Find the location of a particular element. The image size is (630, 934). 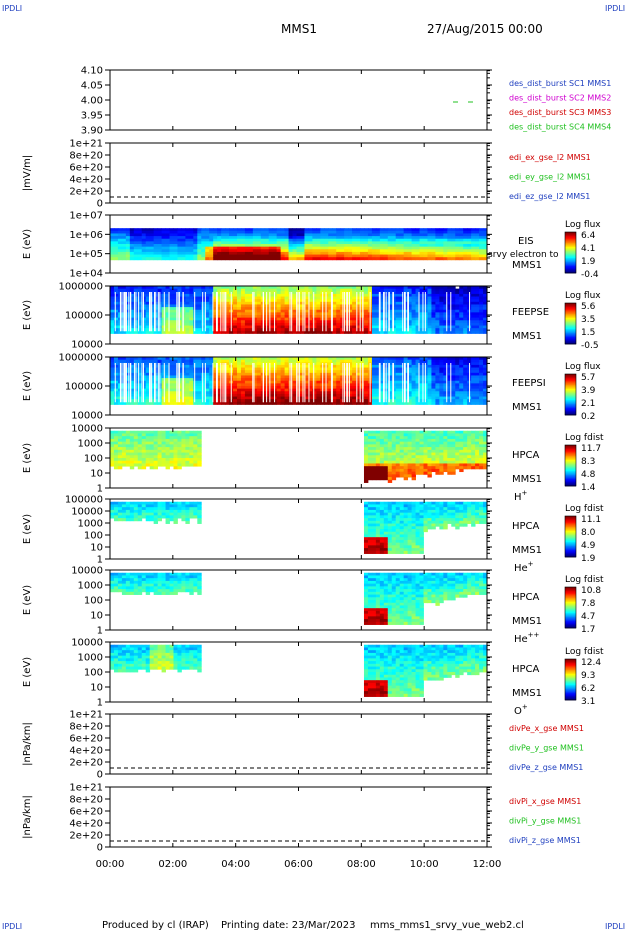

y-tick-label: 3.95 is located at coordinates (92, 116).